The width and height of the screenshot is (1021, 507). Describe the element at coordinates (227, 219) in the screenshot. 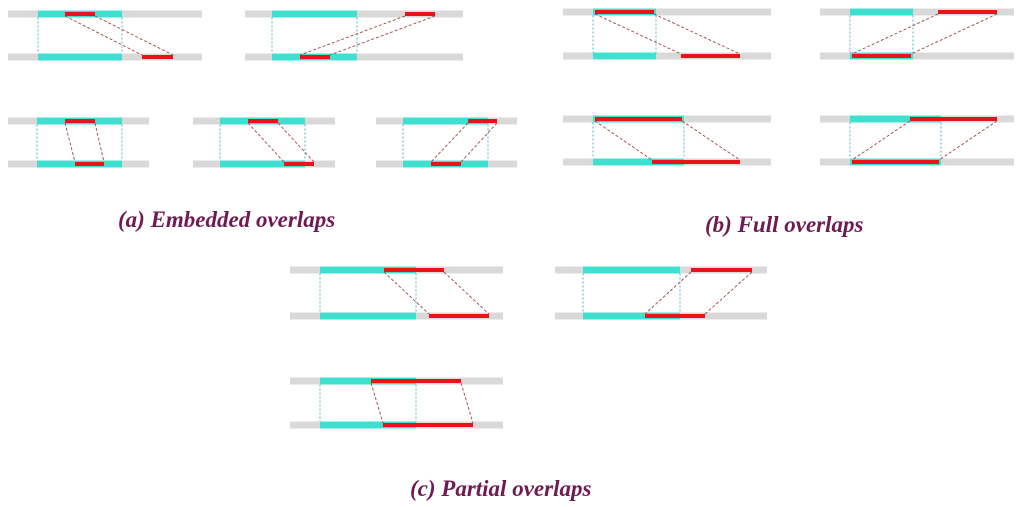

I see `caption-embedded-overlaps: (a) Embedded overlaps` at that location.